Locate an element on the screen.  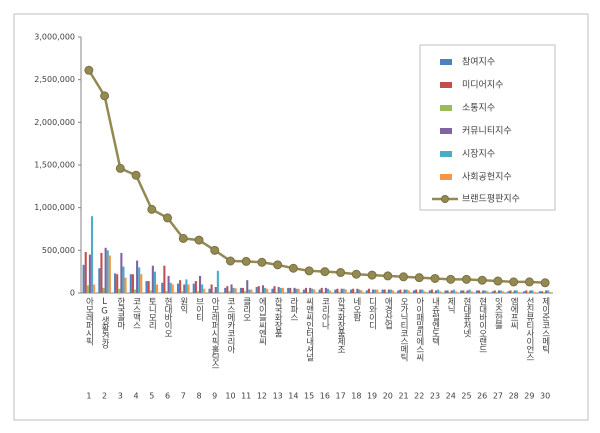
rank-label: 19 is located at coordinates (372, 396).